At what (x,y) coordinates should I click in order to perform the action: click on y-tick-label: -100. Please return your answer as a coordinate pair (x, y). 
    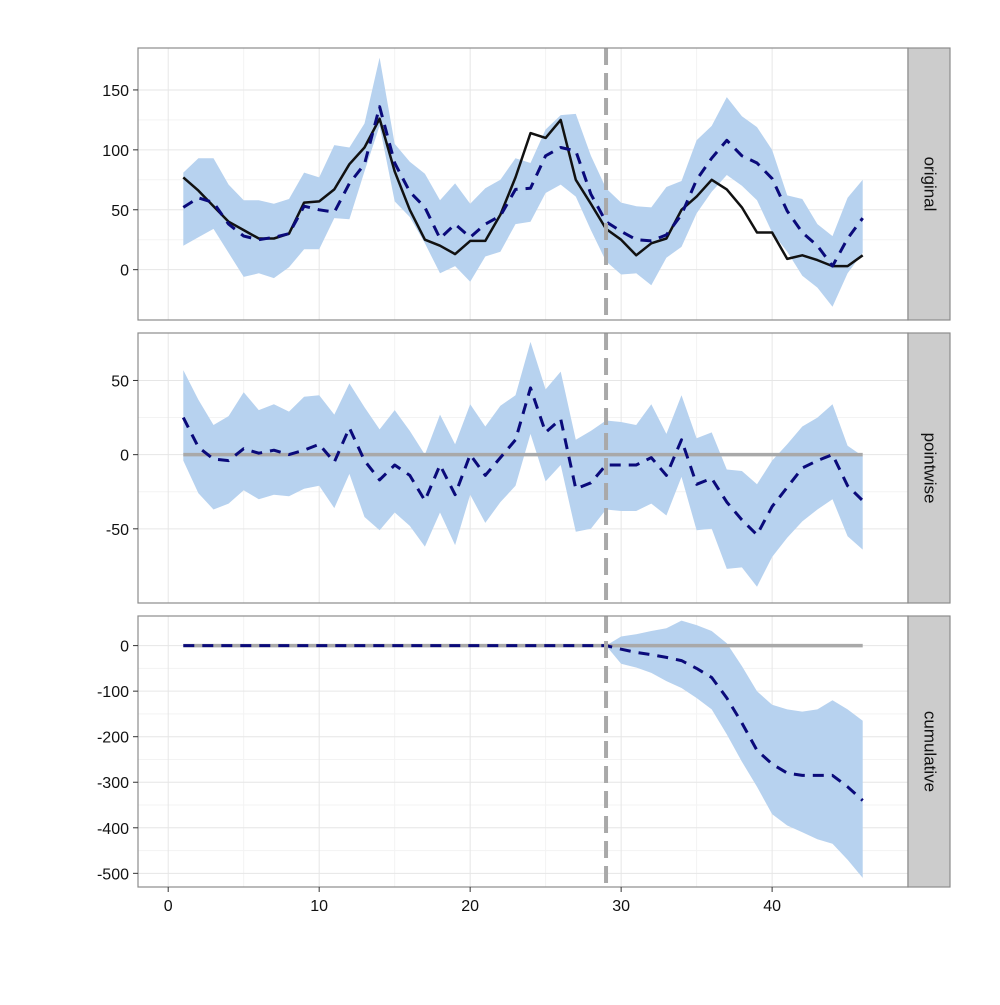
    Looking at the image, I should click on (113, 692).